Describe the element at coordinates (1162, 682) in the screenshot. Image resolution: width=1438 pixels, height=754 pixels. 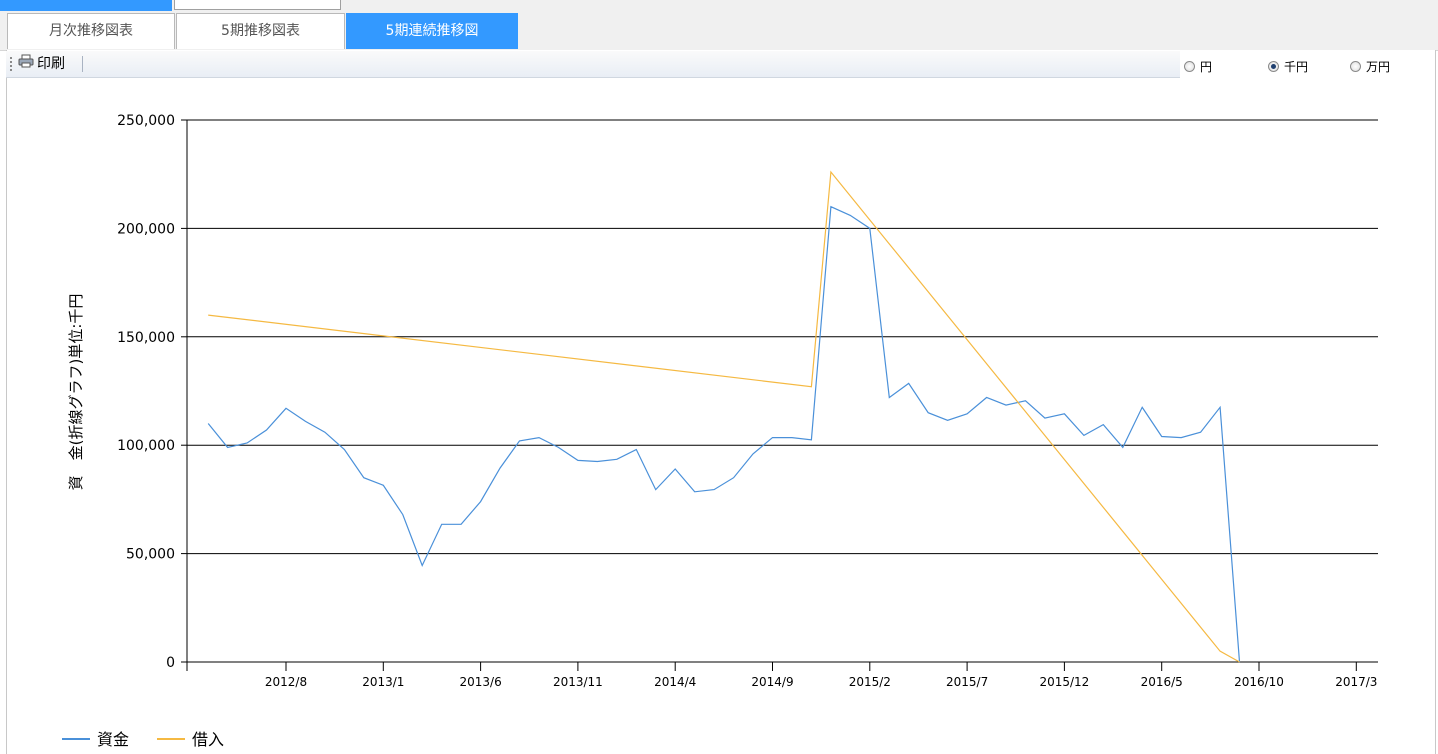
I see `x-tick-label: 2016/5` at that location.